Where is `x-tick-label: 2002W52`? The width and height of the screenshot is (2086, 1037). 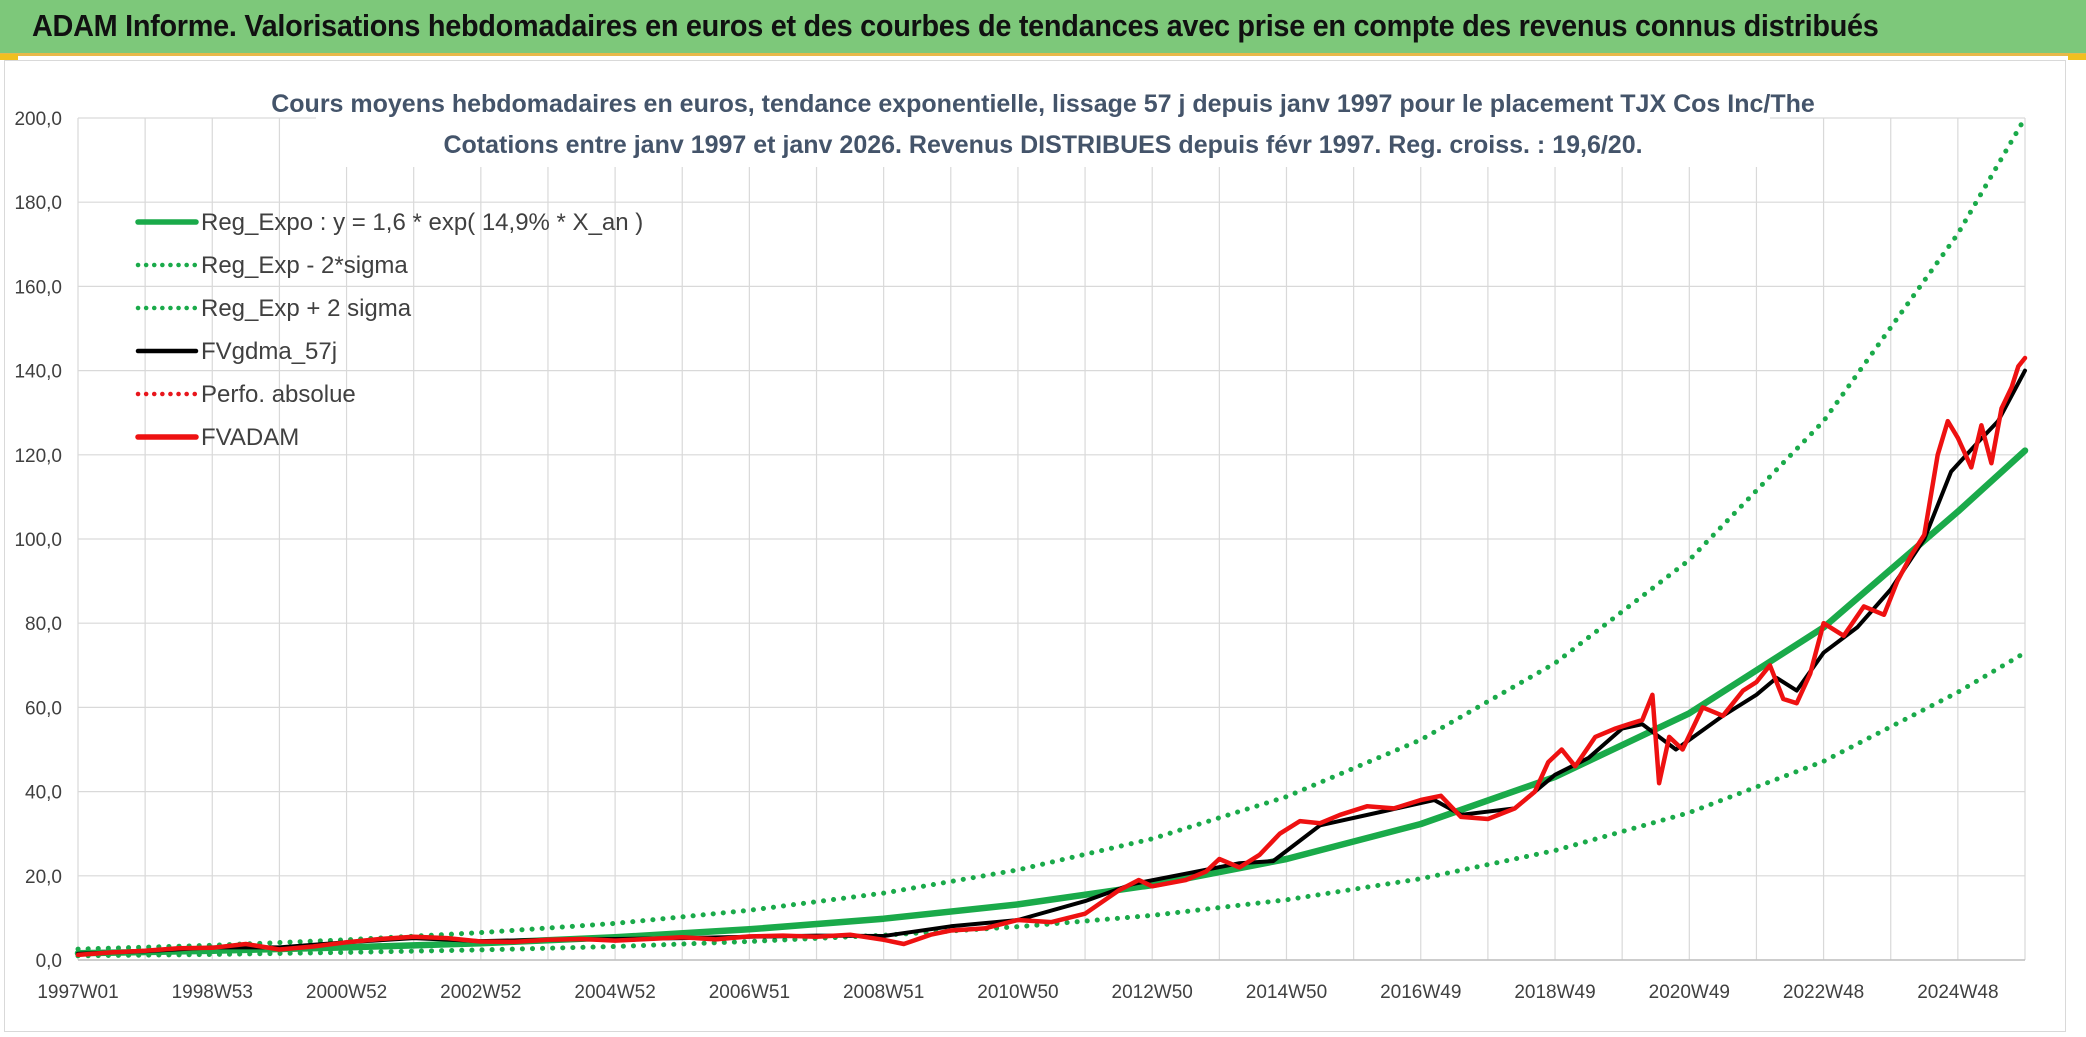
x-tick-label: 2002W52 is located at coordinates (480, 992).